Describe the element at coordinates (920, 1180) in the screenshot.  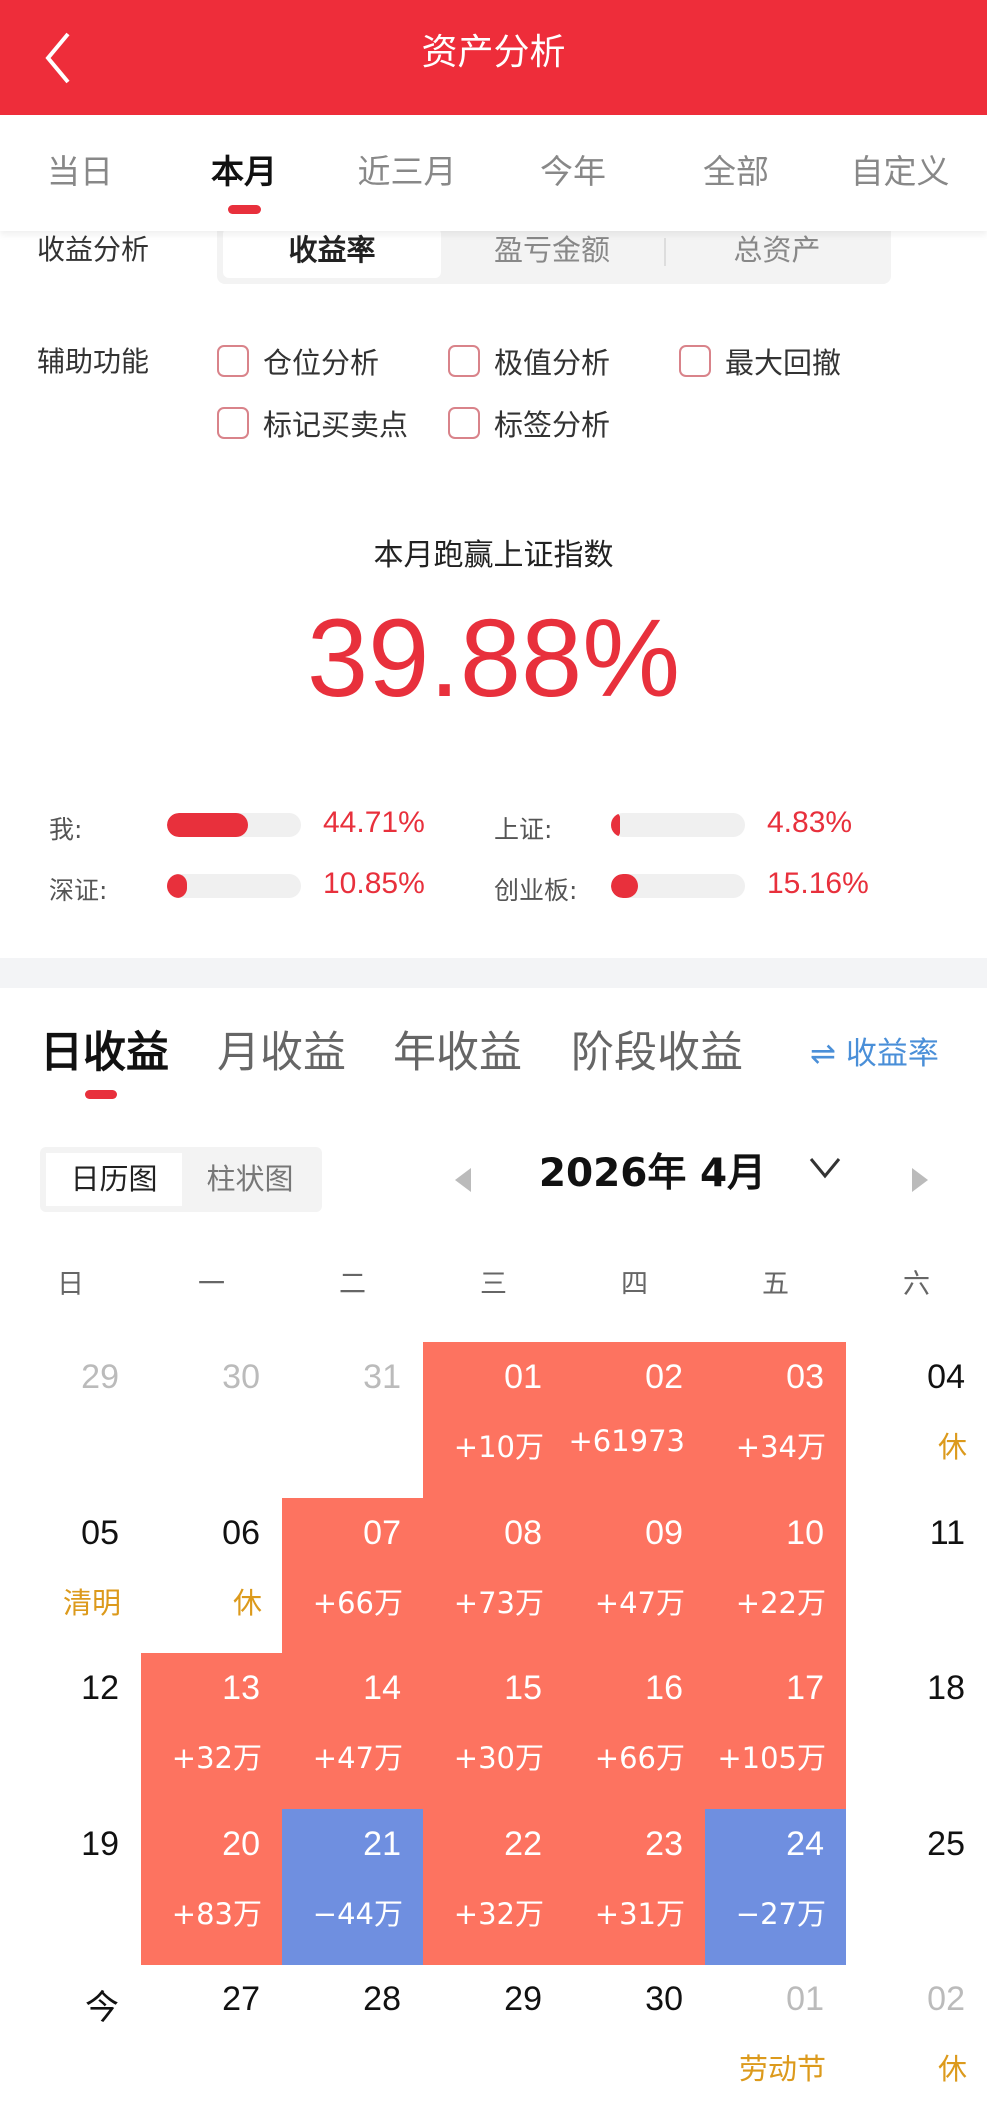
I see `next-month-icon` at that location.